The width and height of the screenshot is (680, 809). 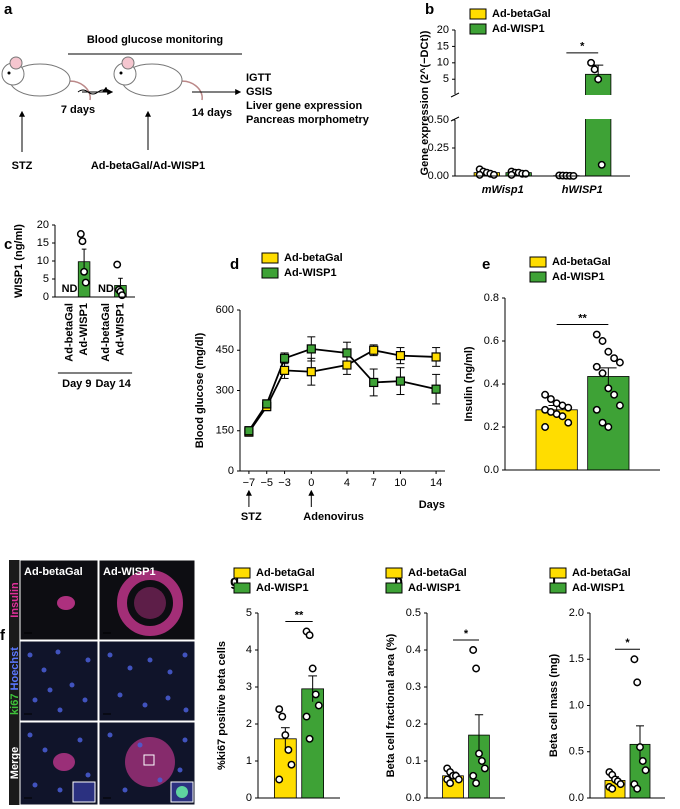 I want to click on row-label: Merge, so click(x=15, y=763).